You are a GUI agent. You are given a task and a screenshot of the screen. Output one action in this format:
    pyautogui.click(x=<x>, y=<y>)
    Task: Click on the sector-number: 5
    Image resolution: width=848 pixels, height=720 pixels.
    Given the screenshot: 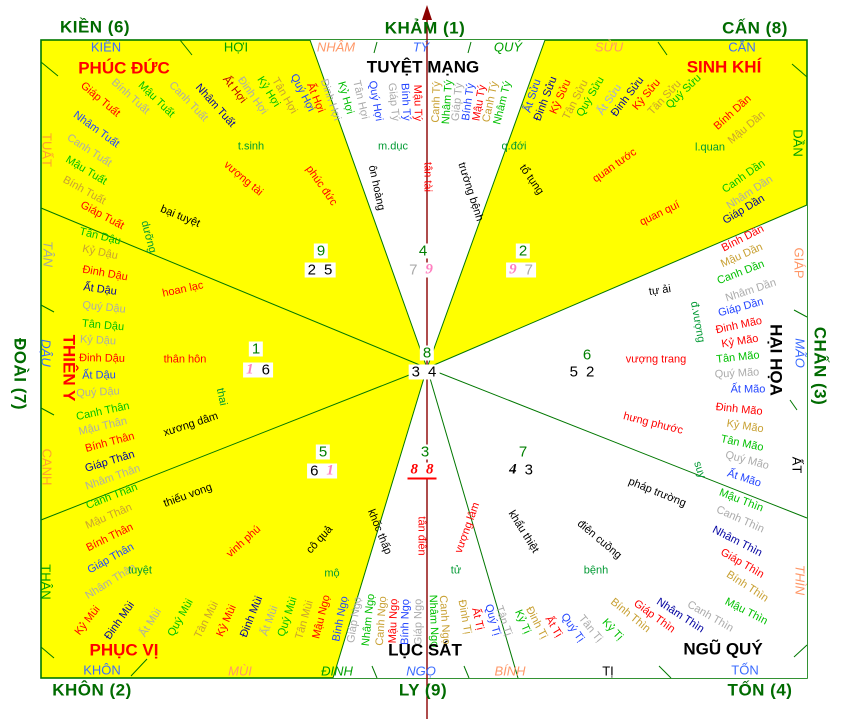 What is the action you would take?
    pyautogui.click(x=323, y=452)
    